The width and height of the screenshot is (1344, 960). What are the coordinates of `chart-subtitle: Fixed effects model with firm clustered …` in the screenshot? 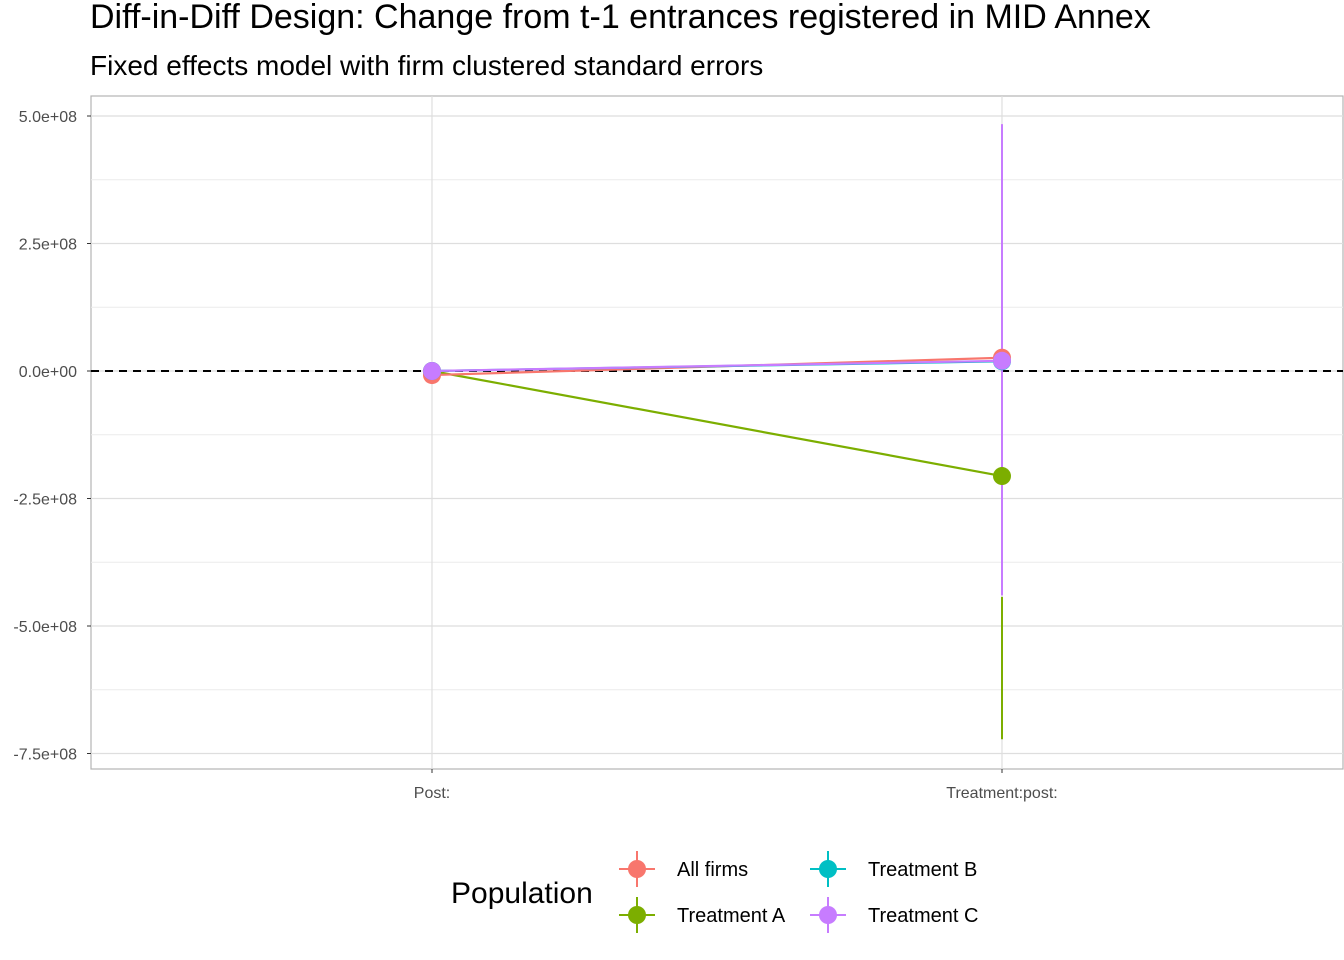 It's located at (426, 65).